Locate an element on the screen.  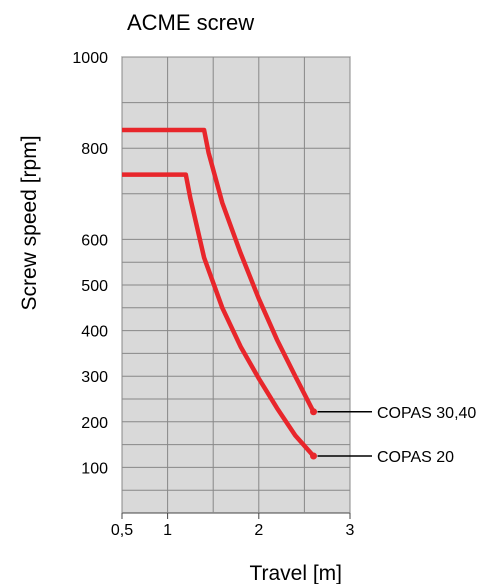
y-tick-label-3: 400 is located at coordinates (94, 332).